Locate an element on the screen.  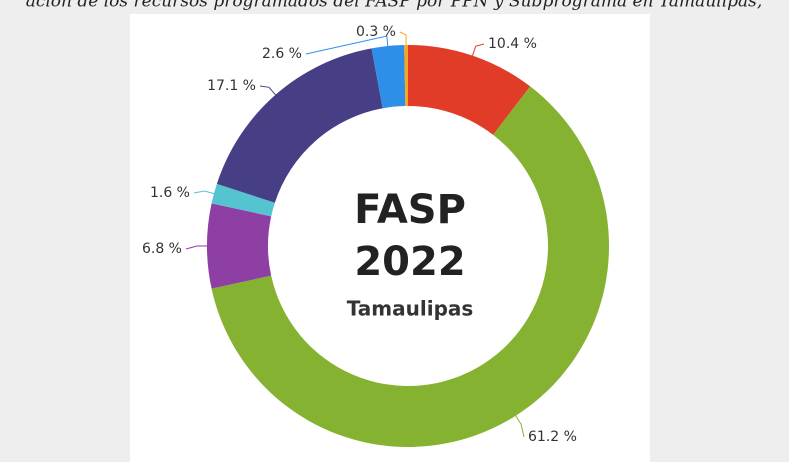
value-label: 61.2 % is located at coordinates (552, 437).